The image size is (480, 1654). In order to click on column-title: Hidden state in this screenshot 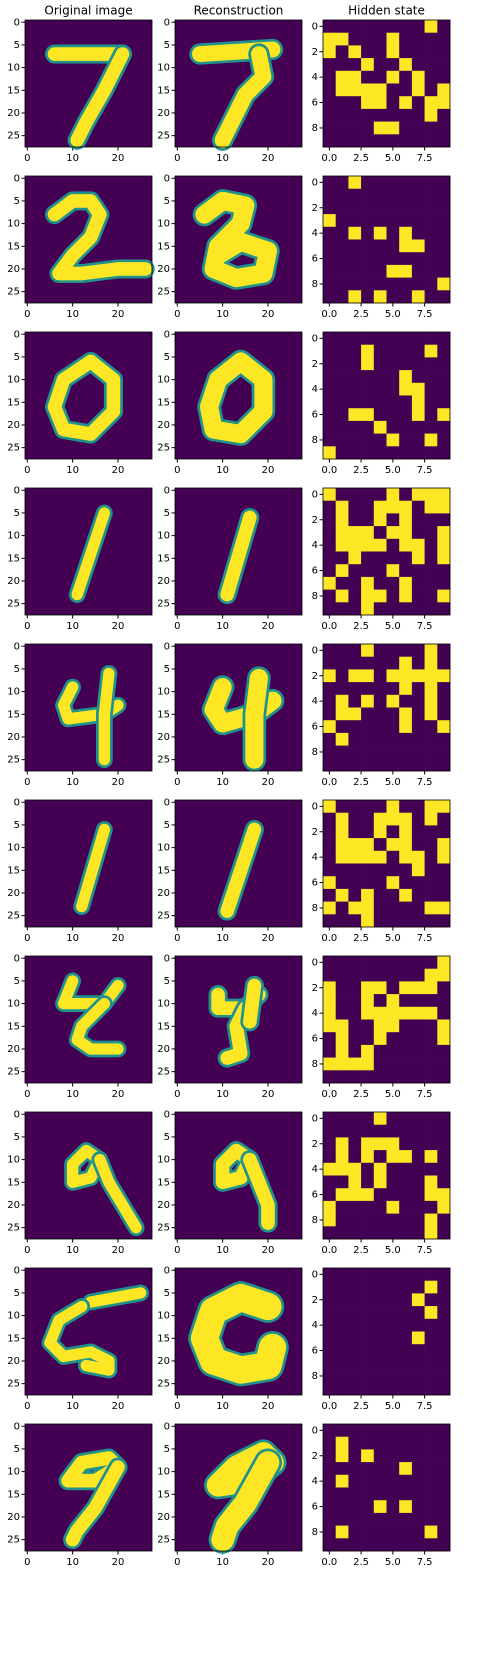, I will do `click(386, 11)`.